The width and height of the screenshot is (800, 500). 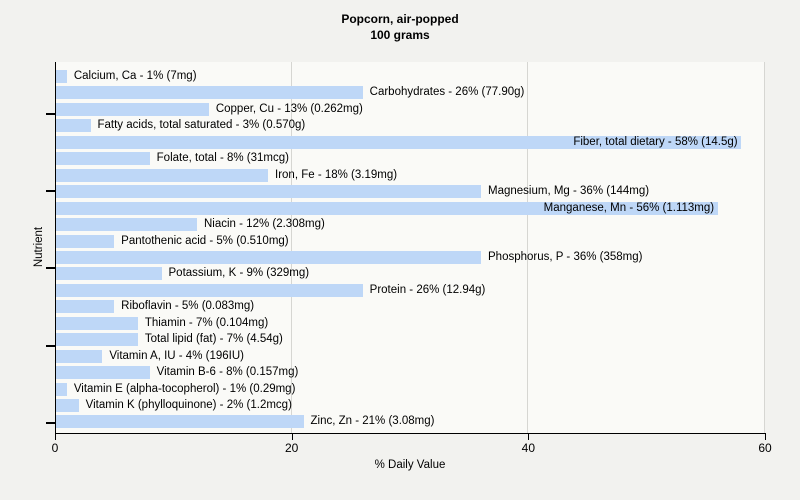 I want to click on bar-label: Folate, total - 8% (31mcg), so click(x=222, y=158).